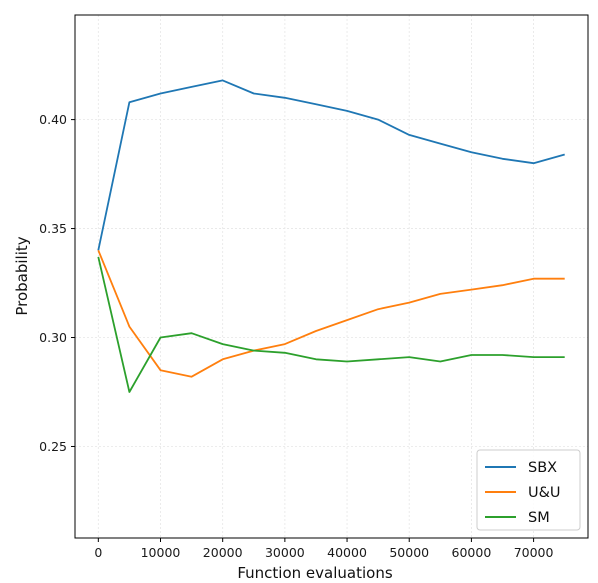  I want to click on y-tick-label: 0.30, so click(53, 337).